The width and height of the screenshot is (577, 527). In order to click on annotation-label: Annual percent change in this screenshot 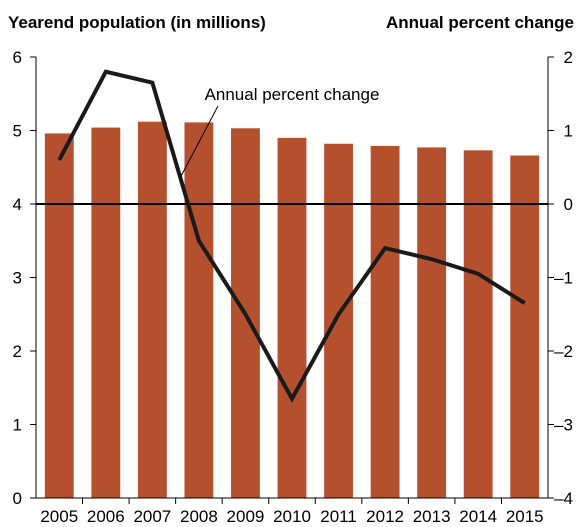, I will do `click(292, 94)`.